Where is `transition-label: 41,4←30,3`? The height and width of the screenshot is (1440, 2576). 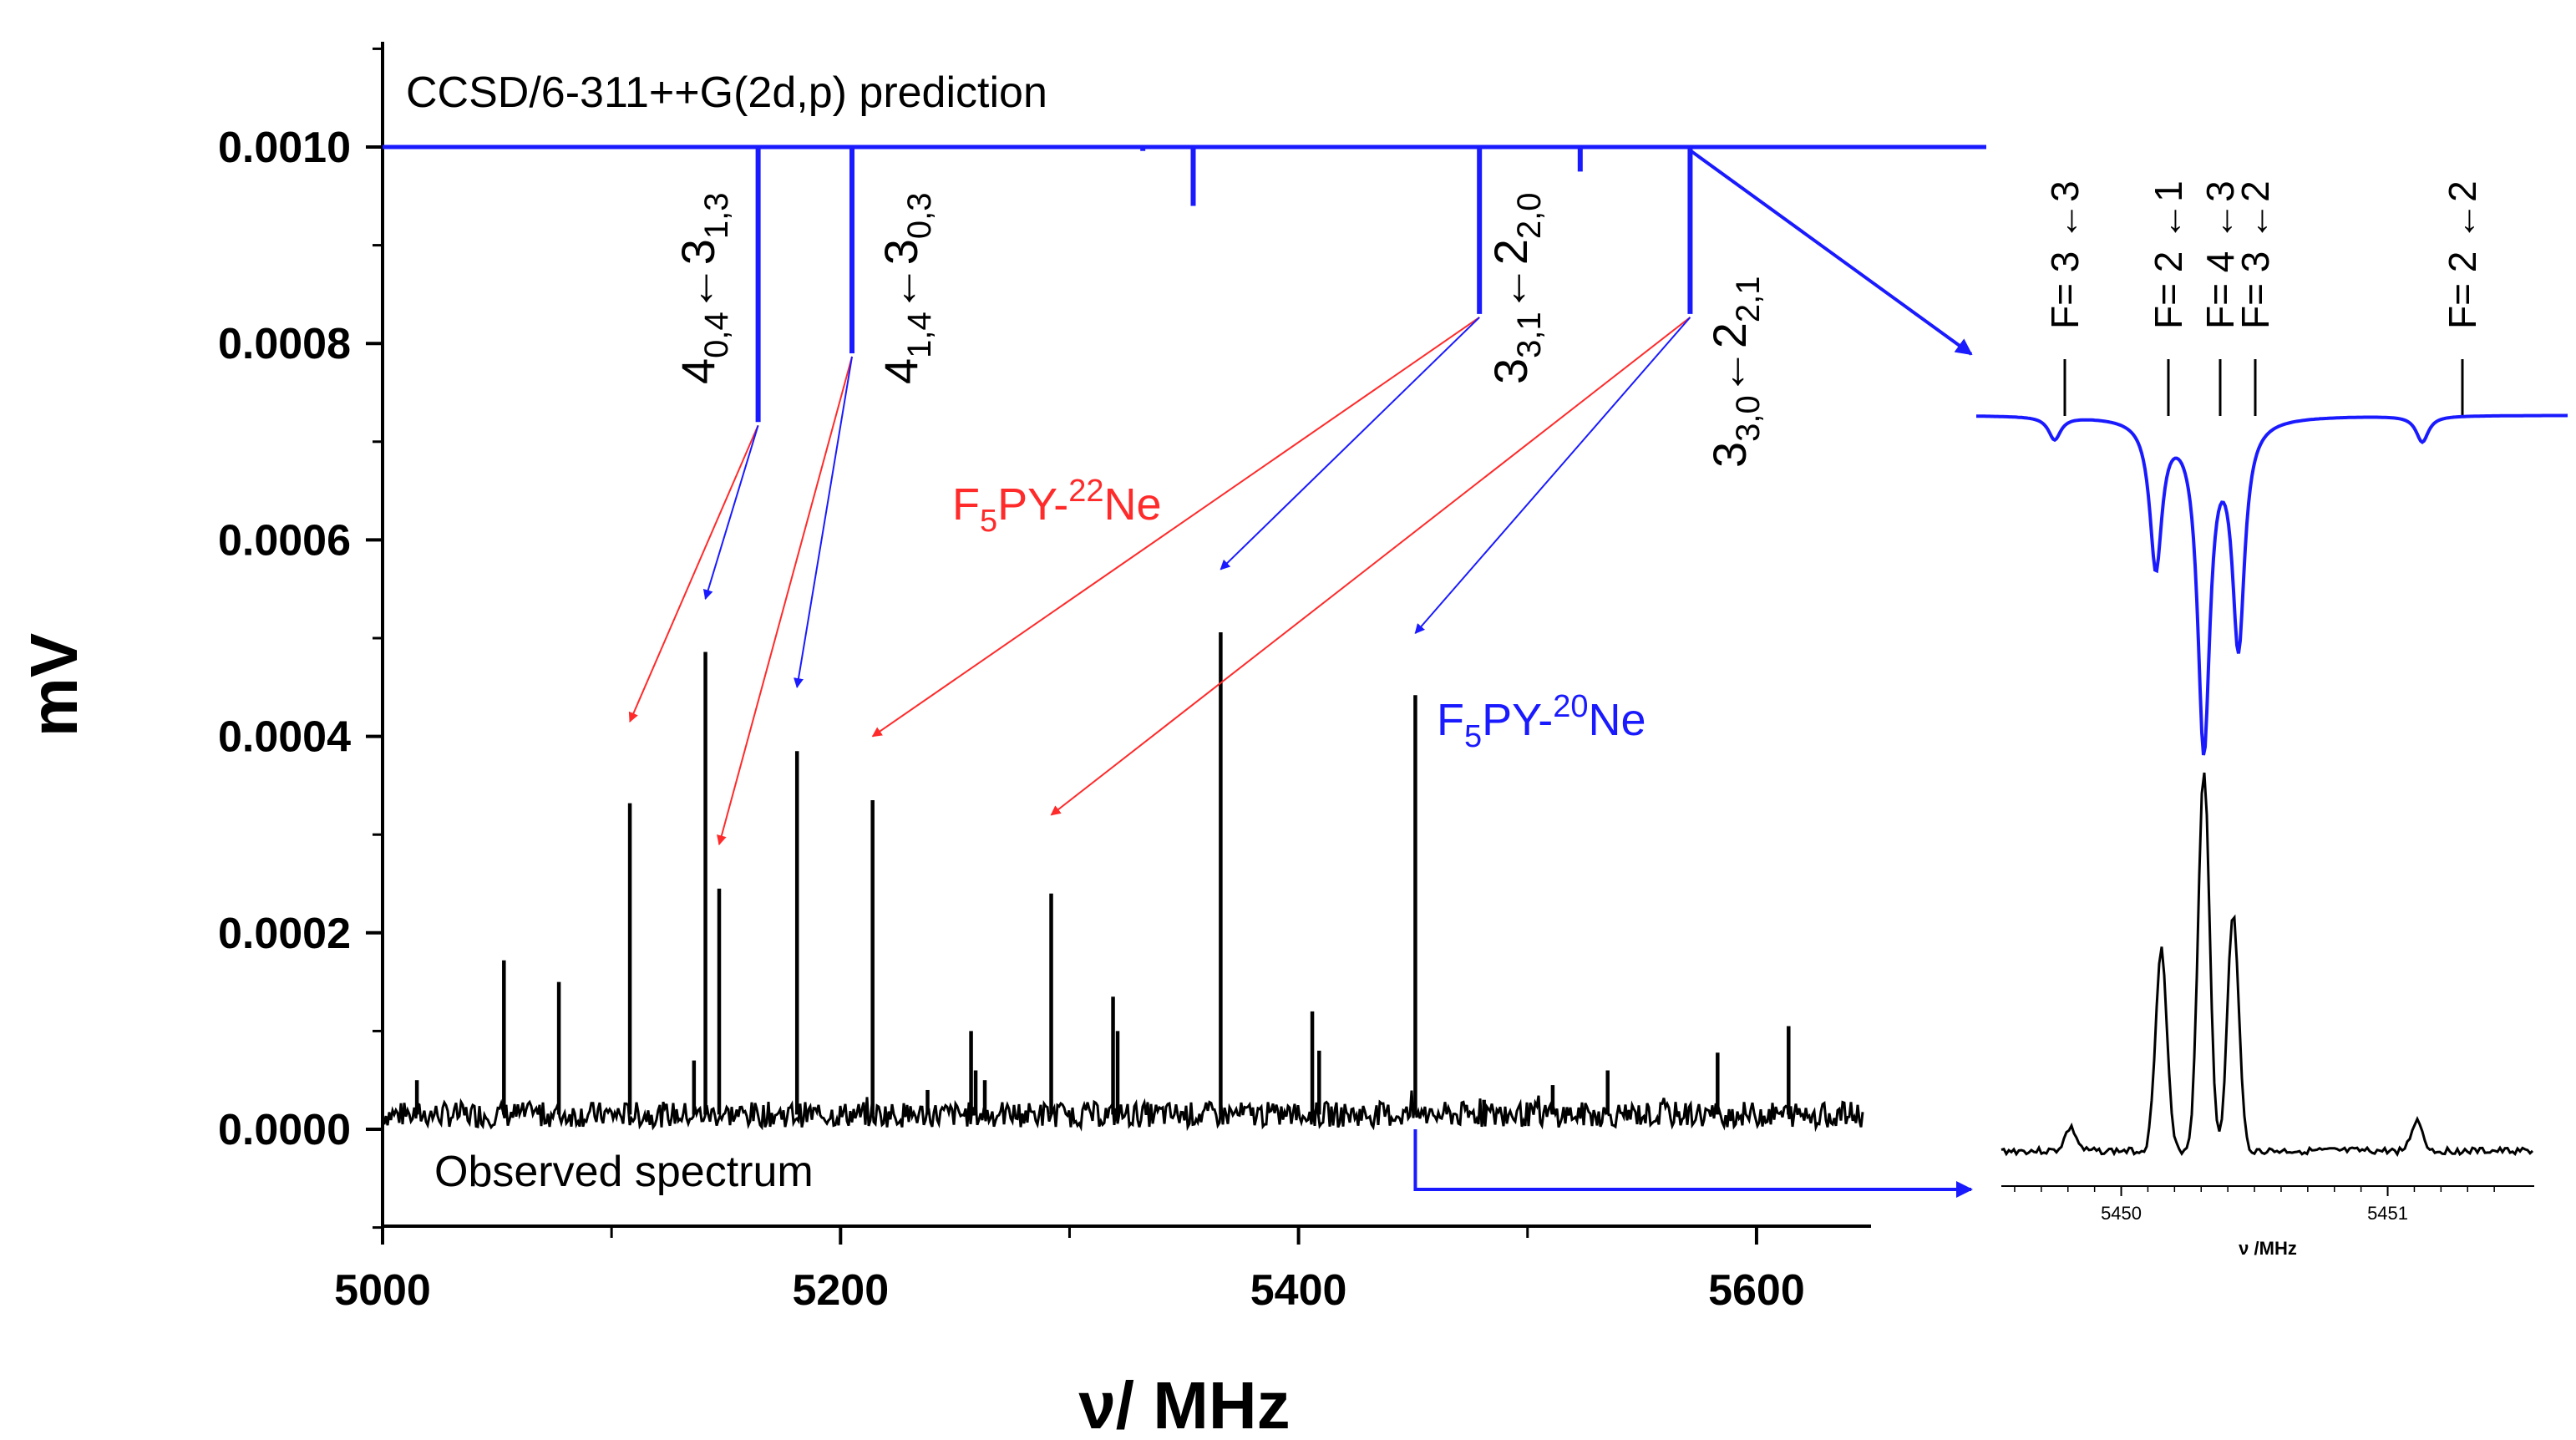 transition-label: 41,4←30,3 is located at coordinates (906, 288).